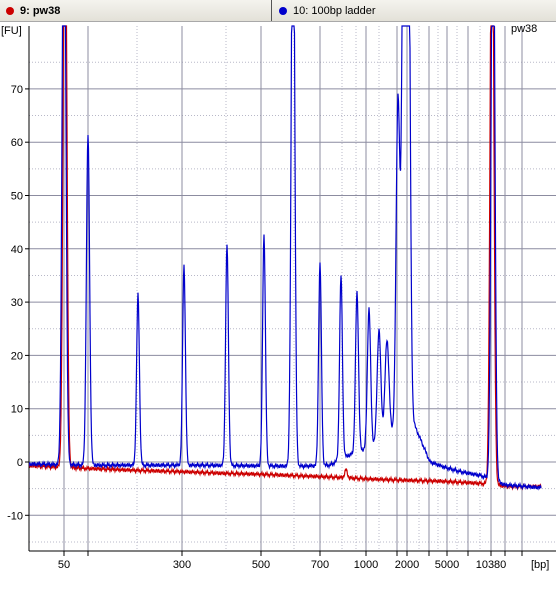  What do you see at coordinates (17, 410) in the screenshot?
I see `y-tick-label: 10` at bounding box center [17, 410].